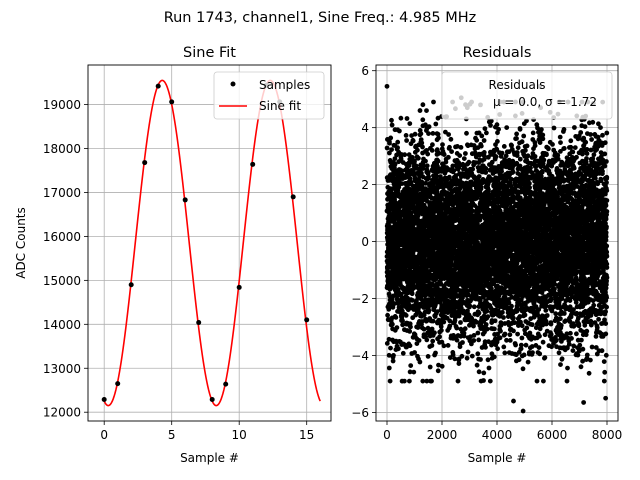 The width and height of the screenshot is (640, 480). I want to click on sine-fit-ylabel: ADC Counts, so click(21, 243).